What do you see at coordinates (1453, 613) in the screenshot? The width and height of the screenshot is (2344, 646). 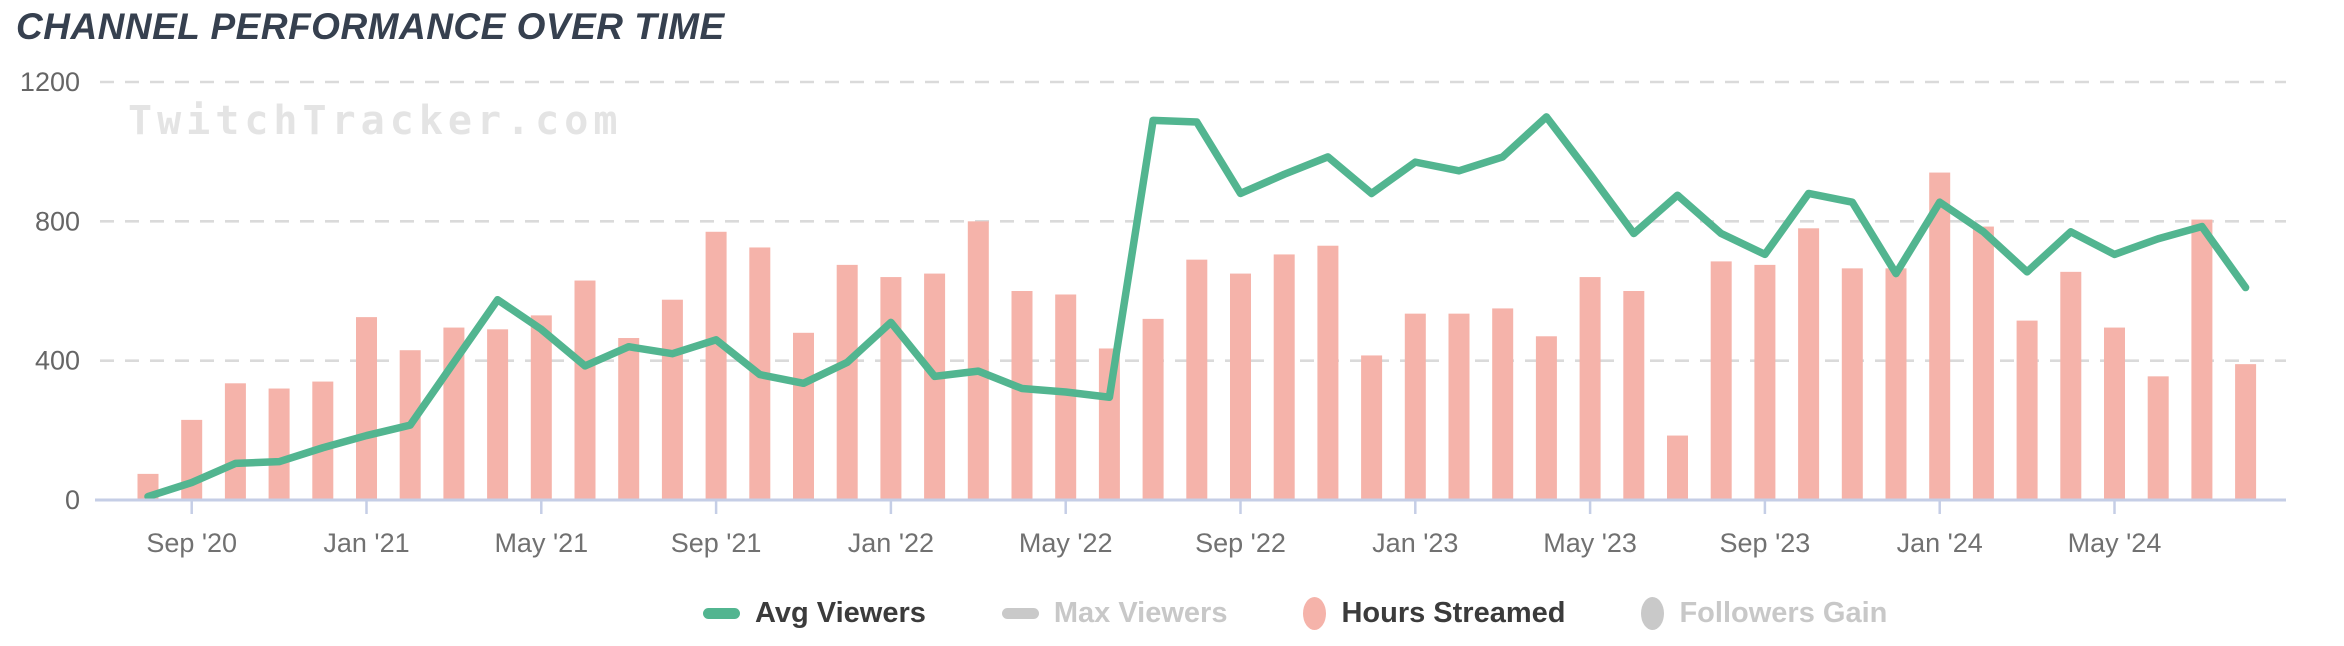 I see `legend-label: Hours Streamed` at bounding box center [1453, 613].